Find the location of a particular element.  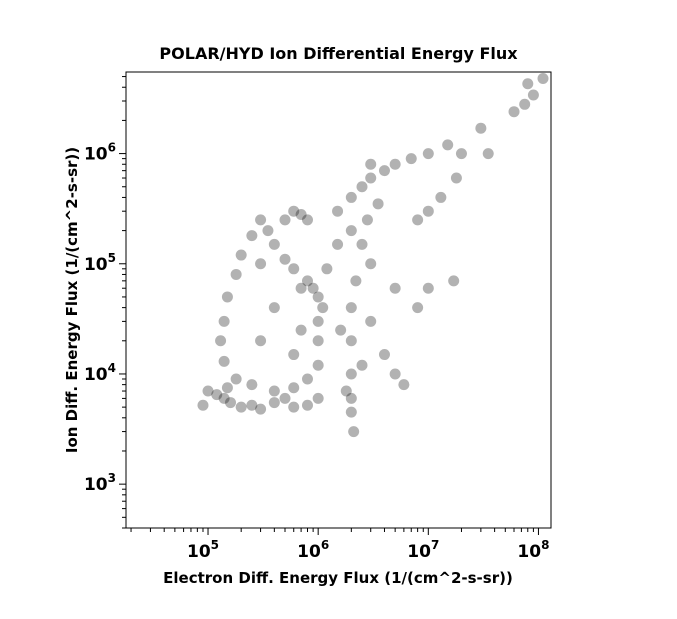

y-tick-labels: 103 104 105 106 is located at coordinates (100, 318).